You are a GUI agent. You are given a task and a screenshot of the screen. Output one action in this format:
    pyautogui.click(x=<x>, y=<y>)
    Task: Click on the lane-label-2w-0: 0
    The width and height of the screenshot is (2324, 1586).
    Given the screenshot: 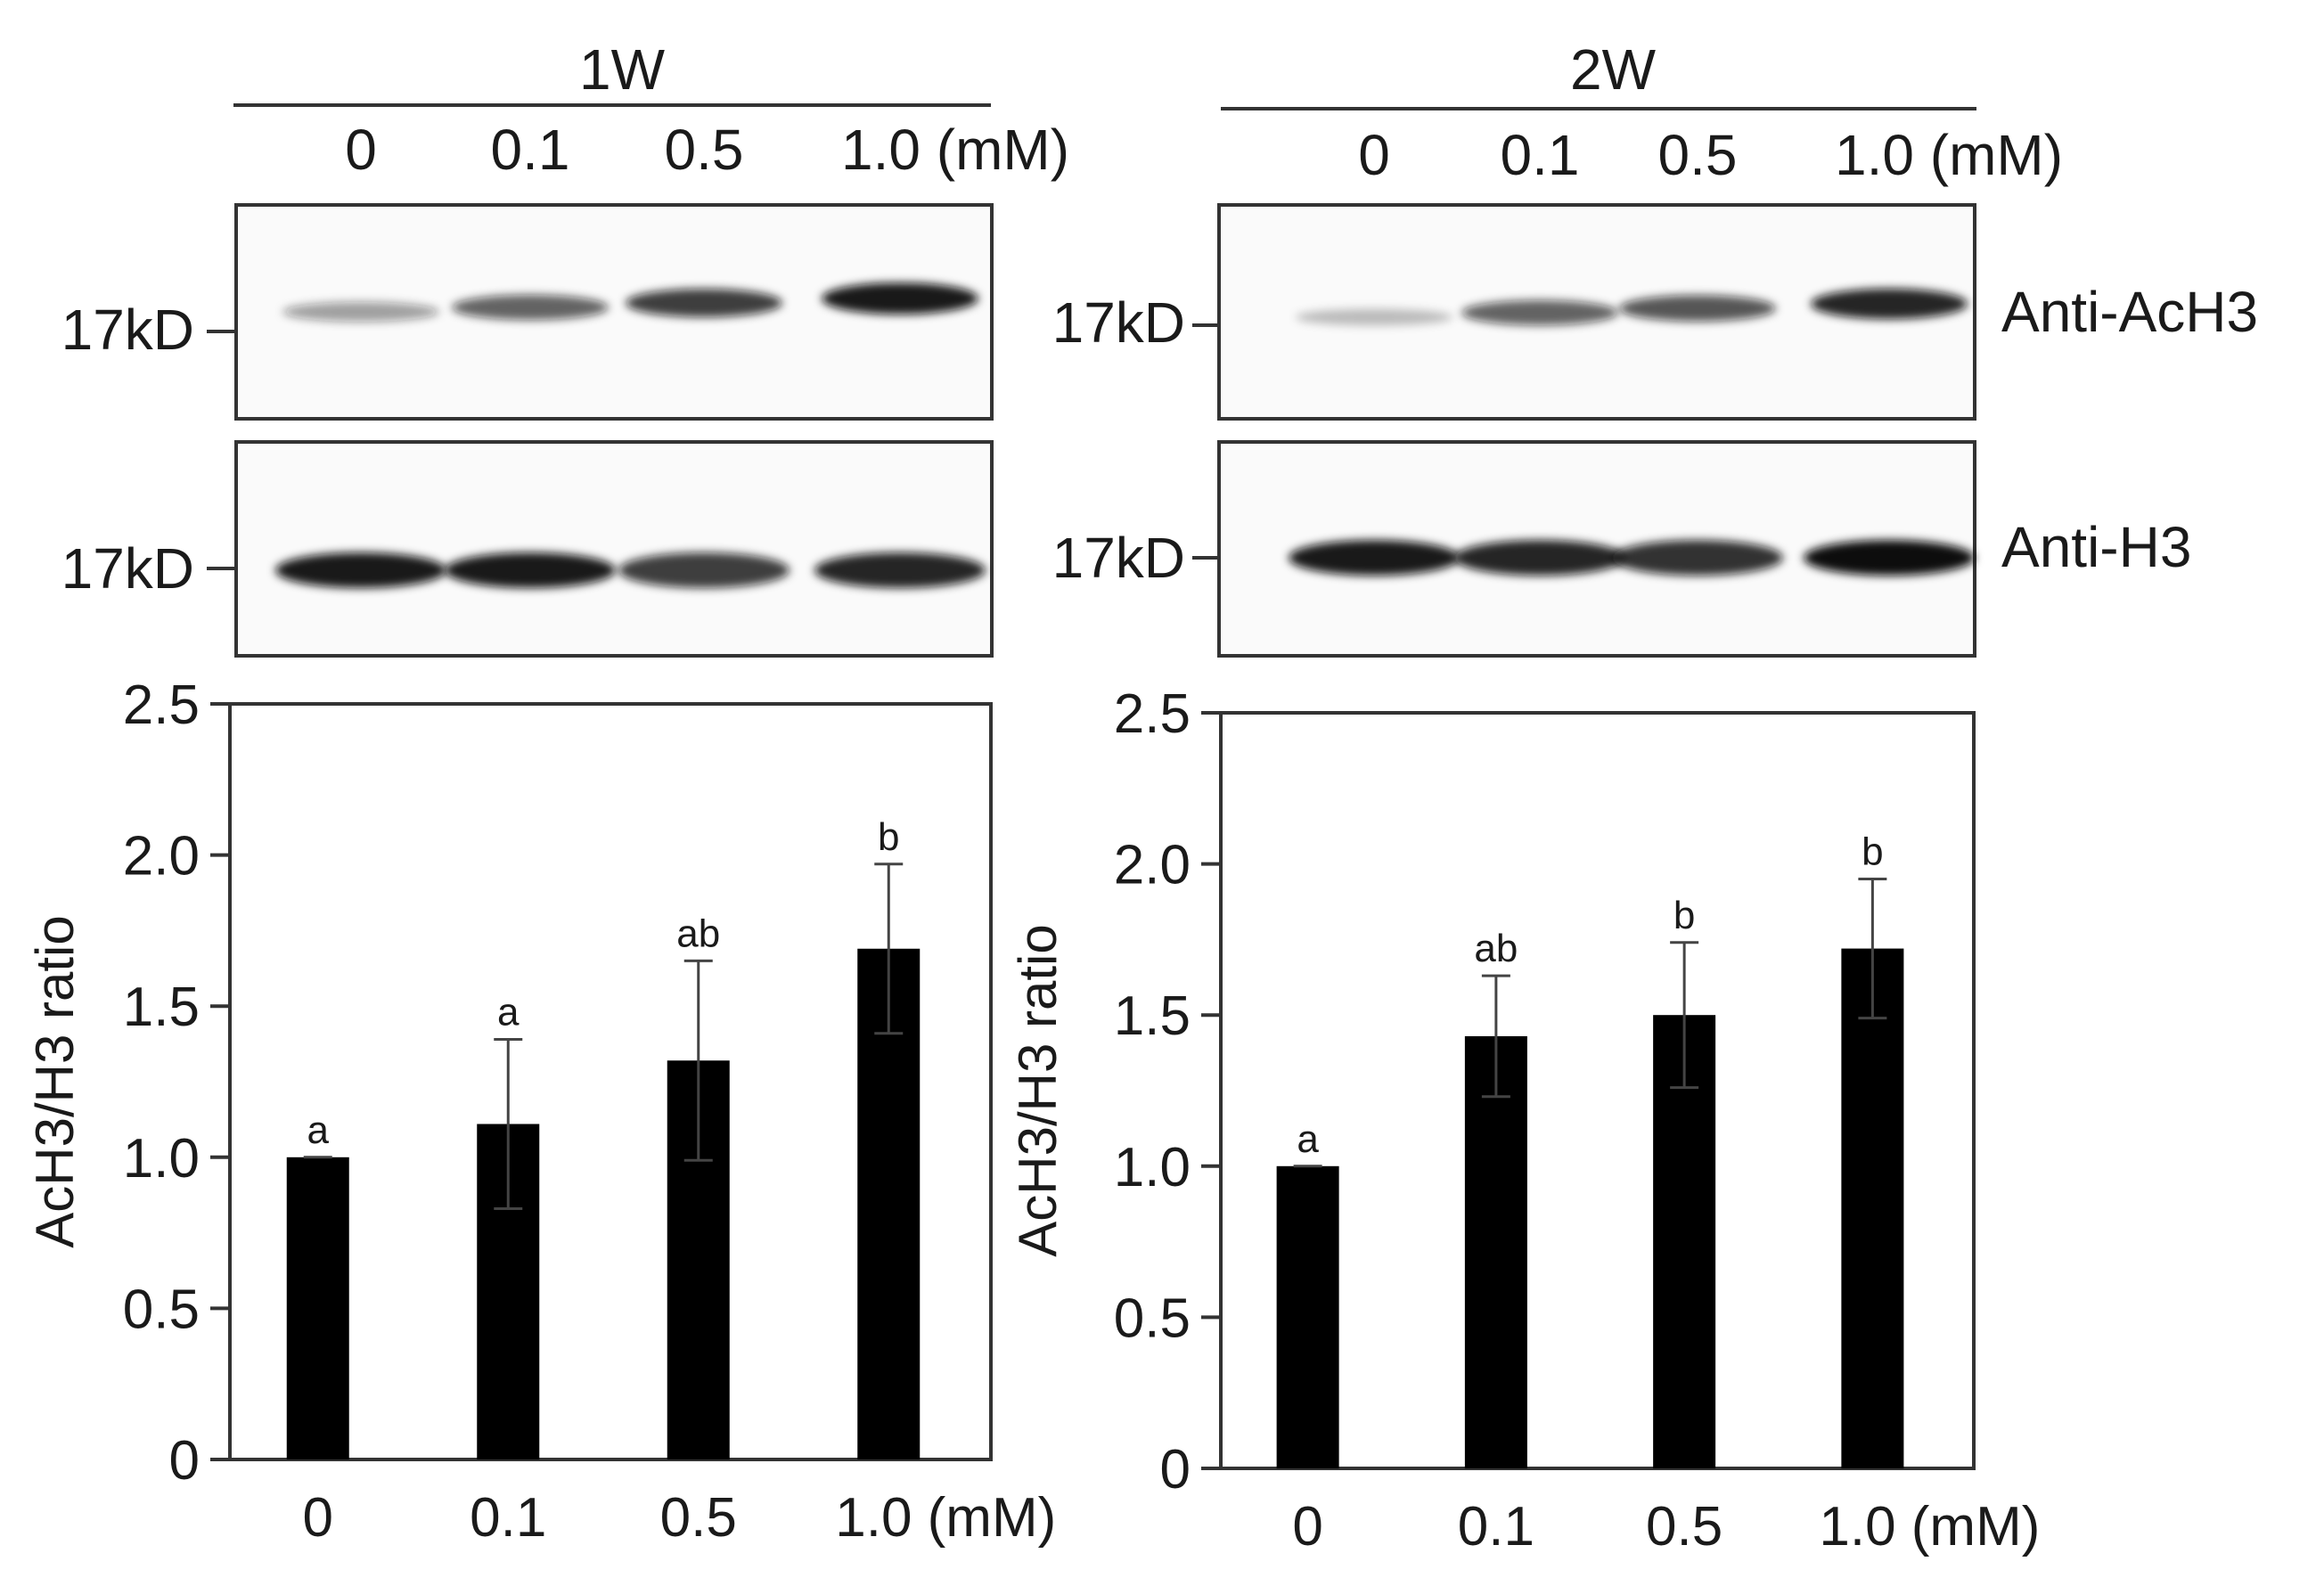 What is the action you would take?
    pyautogui.click(x=1374, y=155)
    